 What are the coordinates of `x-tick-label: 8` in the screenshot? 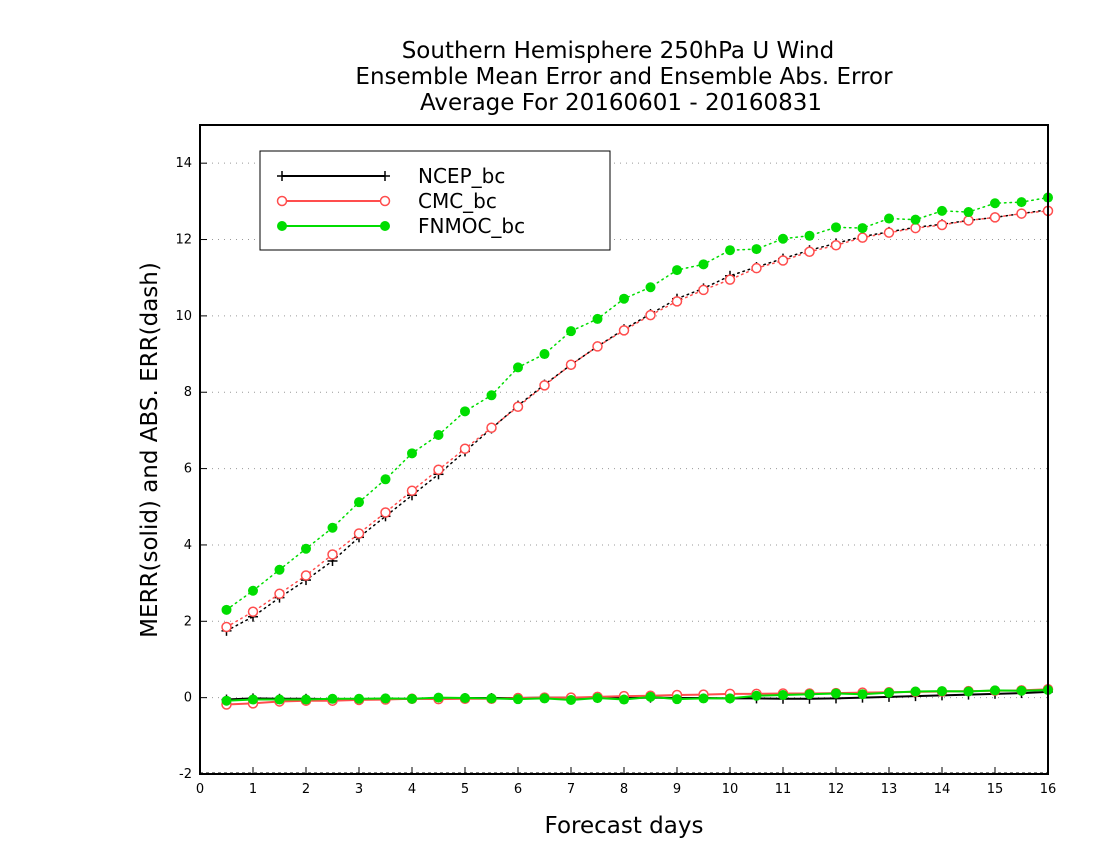 It's located at (624, 789).